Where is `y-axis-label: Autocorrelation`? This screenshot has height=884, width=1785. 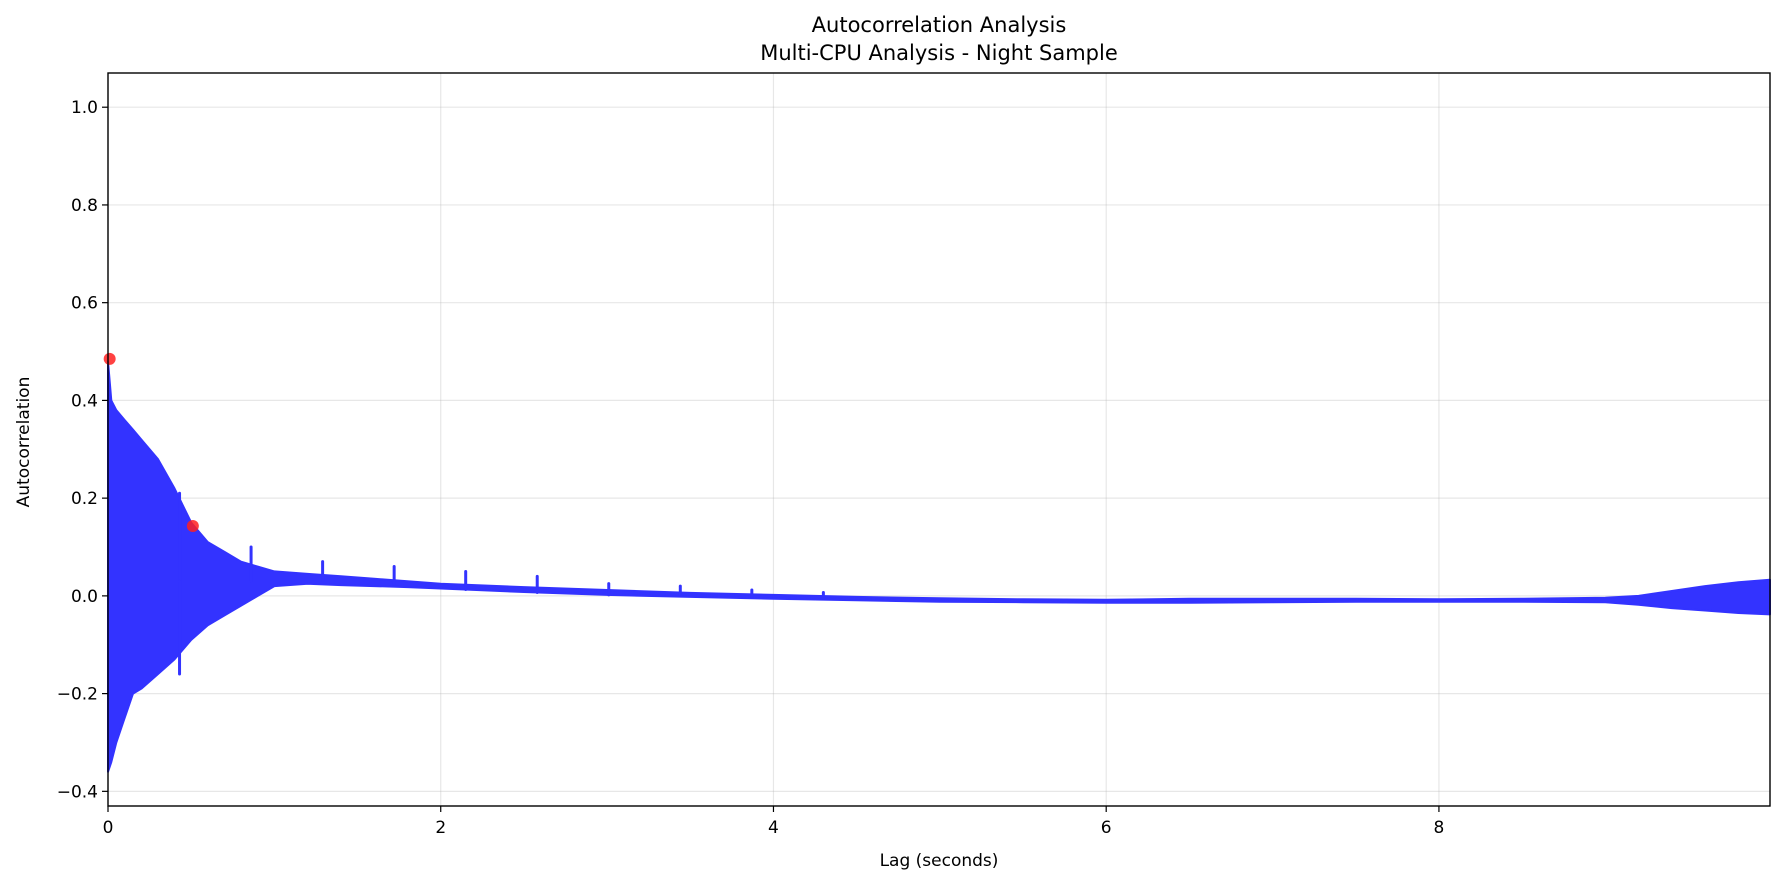
y-axis-label: Autocorrelation is located at coordinates (24, 442).